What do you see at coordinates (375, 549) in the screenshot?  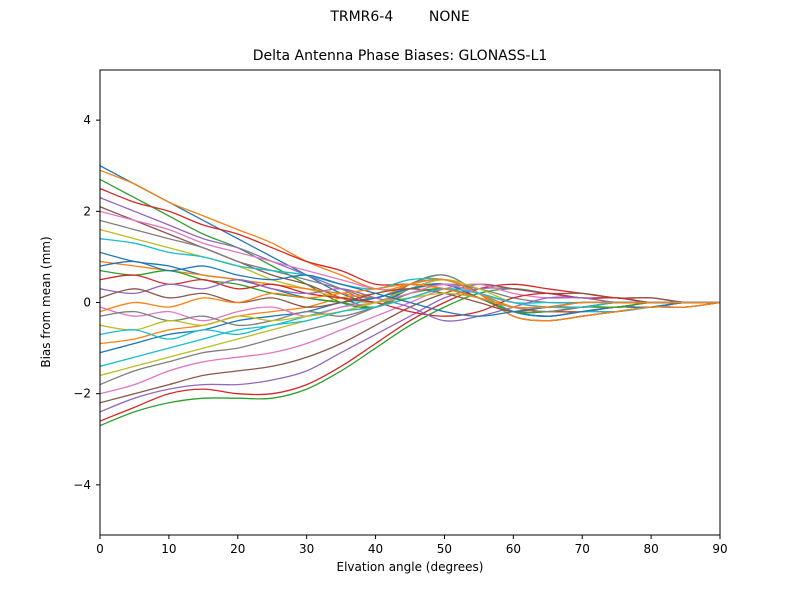 I see `x-tick-label: 40` at bounding box center [375, 549].